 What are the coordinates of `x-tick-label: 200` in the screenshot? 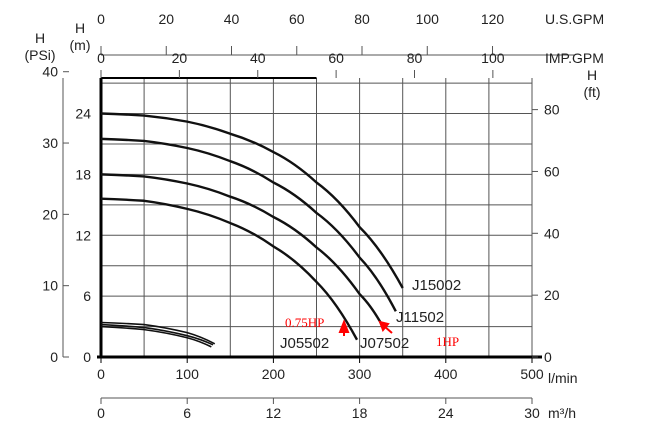 It's located at (274, 374).